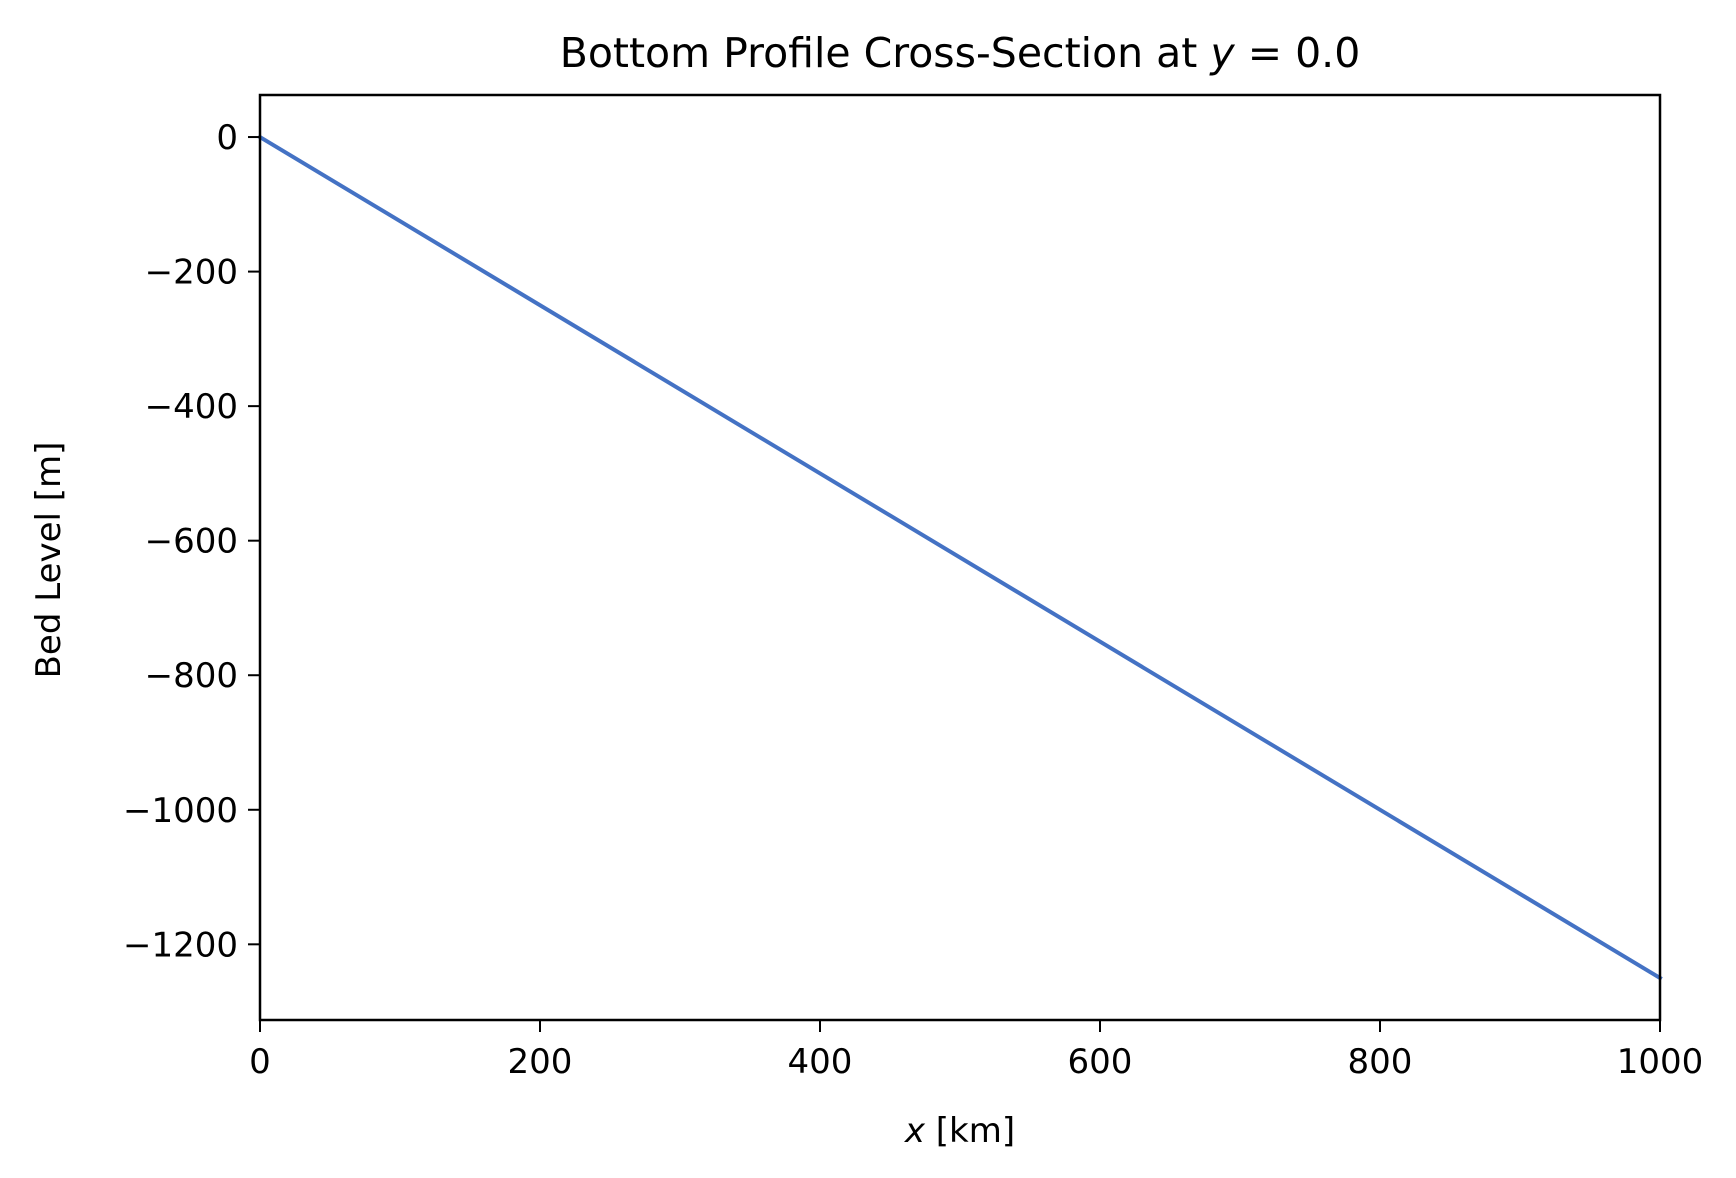  I want to click on y-tick-label: −1000, so click(180, 811).